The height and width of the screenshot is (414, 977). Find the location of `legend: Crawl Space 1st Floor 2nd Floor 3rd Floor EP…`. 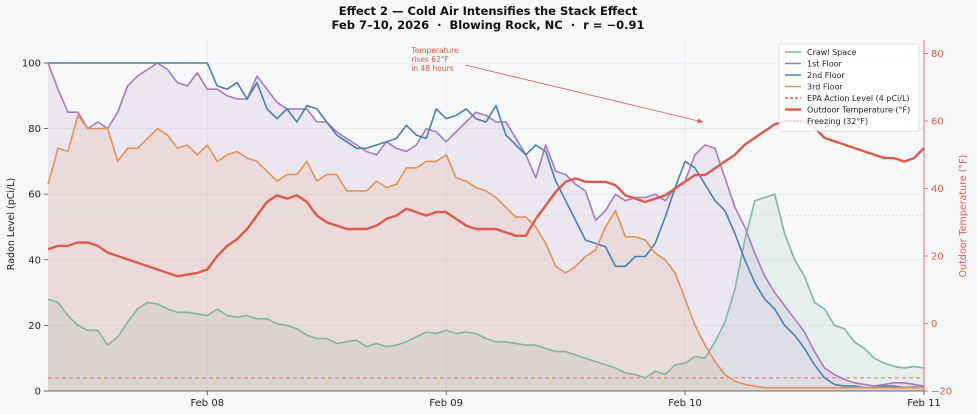

legend: Crawl Space 1st Floor 2nd Floor 3rd Floor EP… is located at coordinates (849, 87).